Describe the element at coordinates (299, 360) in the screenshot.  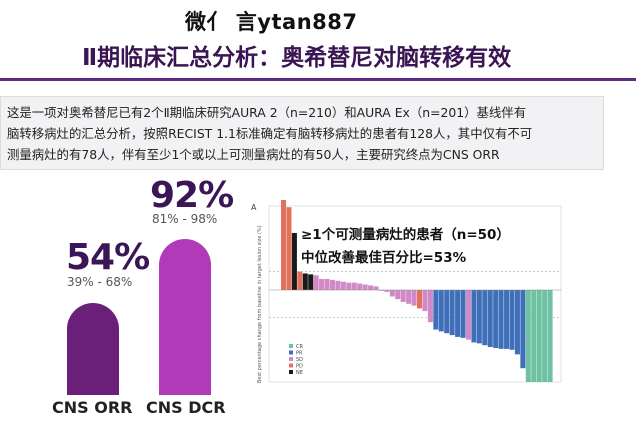
I see `legend-label: SD` at that location.